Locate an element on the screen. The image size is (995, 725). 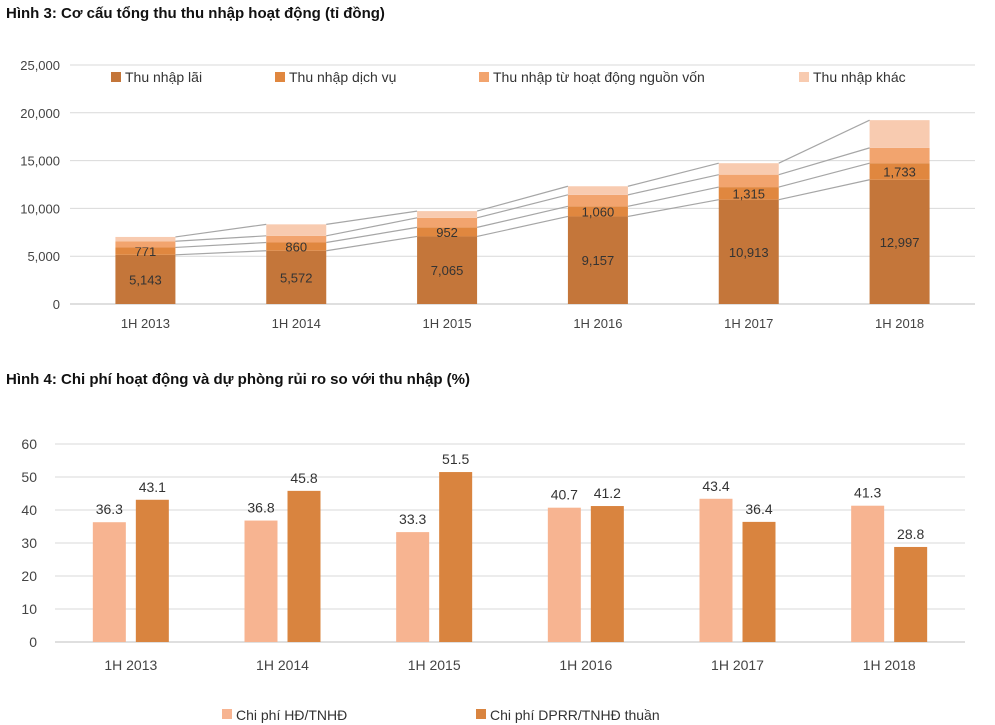
chart1-data-label: 10,913 is located at coordinates (749, 252).